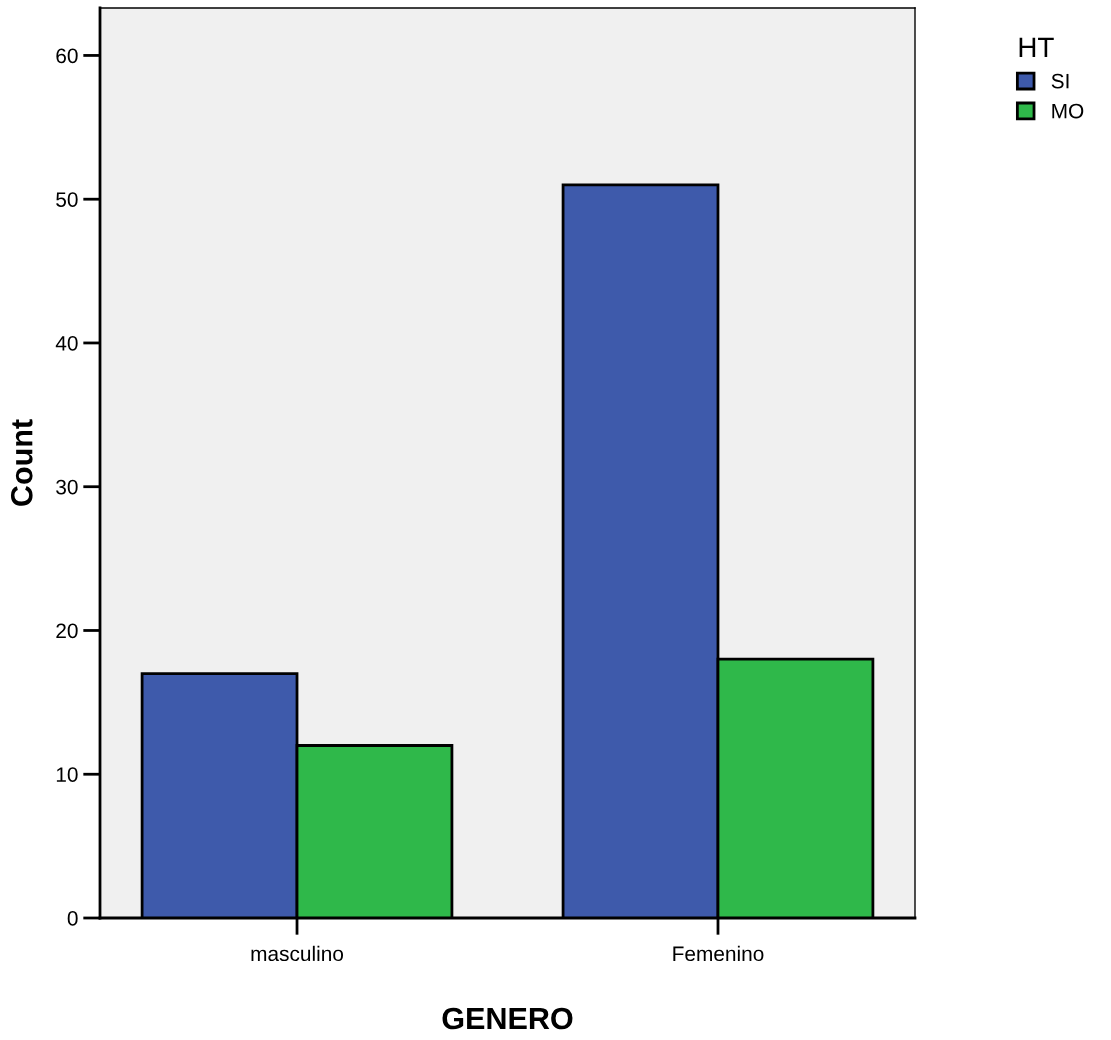 This screenshot has height=1040, width=1111. Describe the element at coordinates (21, 462) in the screenshot. I see `y-axis-title: Count` at that location.